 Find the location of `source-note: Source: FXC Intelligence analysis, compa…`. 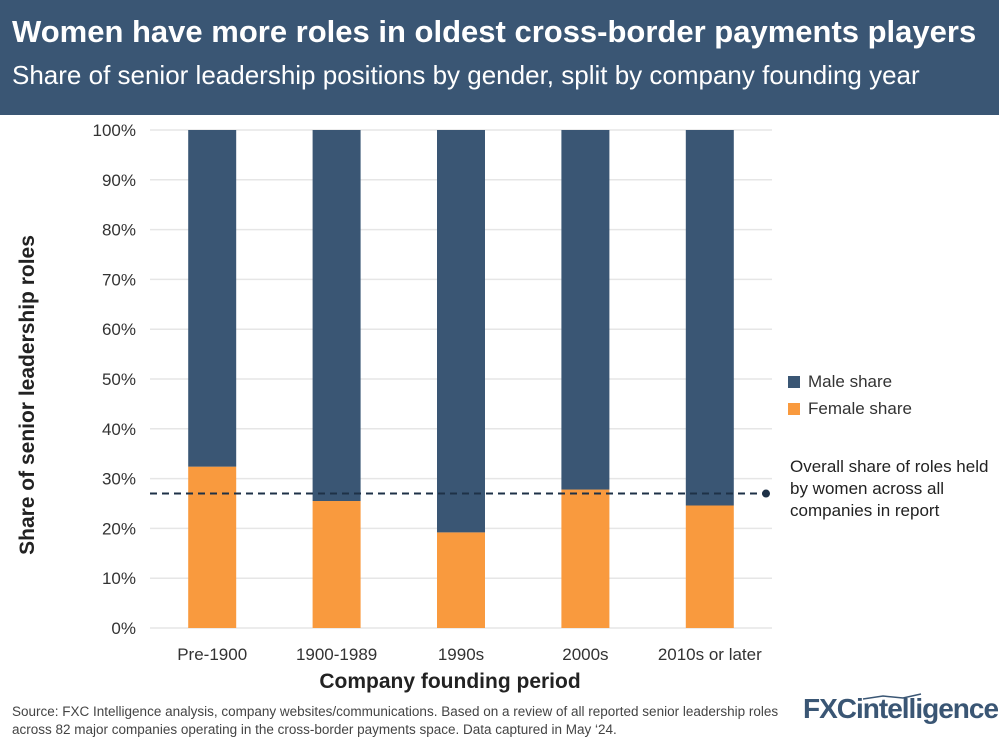

source-note: Source: FXC Intelligence analysis, compa… is located at coordinates (395, 720).